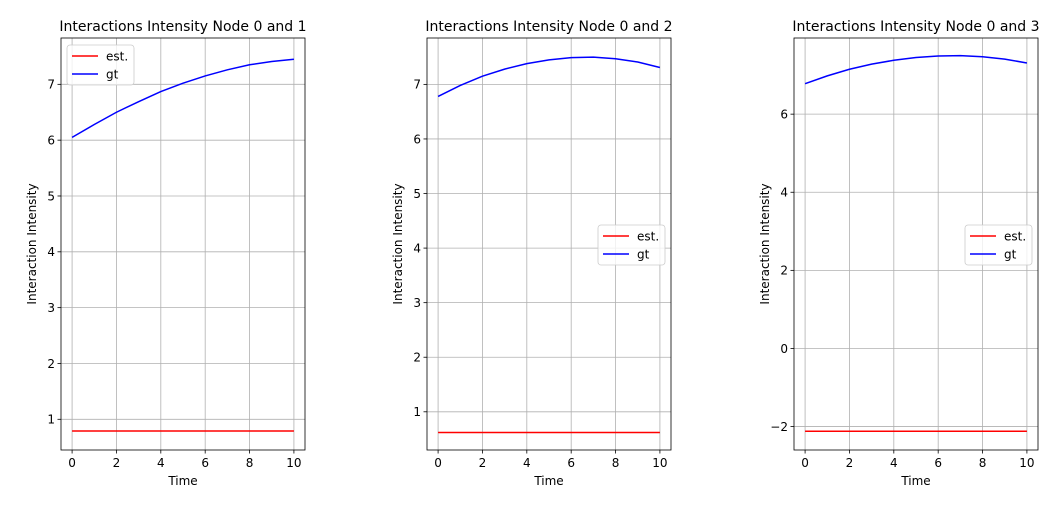 The height and width of the screenshot is (509, 1061). Describe the element at coordinates (784, 349) in the screenshot. I see `y-tick-label: 0` at that location.